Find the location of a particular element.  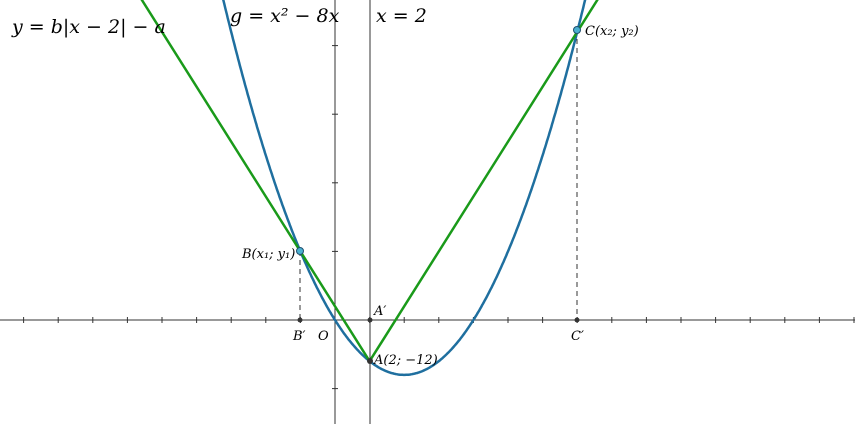

point-a-prime is located at coordinates (370, 320).